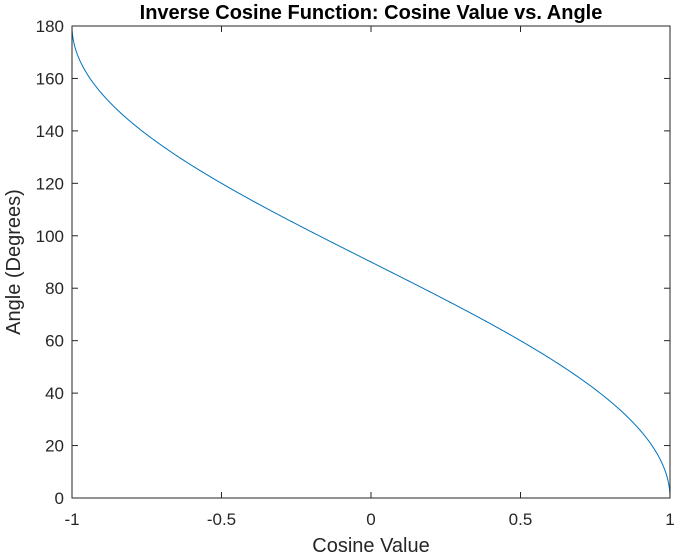  I want to click on x-tick-label: 0.5, so click(521, 519).